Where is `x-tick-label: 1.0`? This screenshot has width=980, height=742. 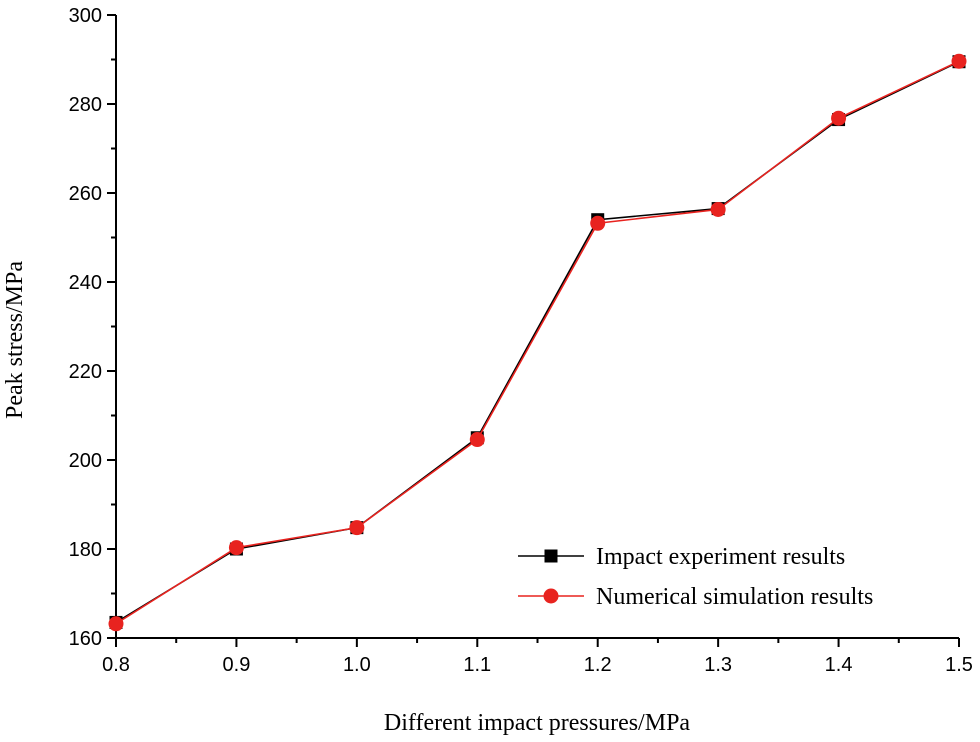
x-tick-label: 1.0 is located at coordinates (357, 665).